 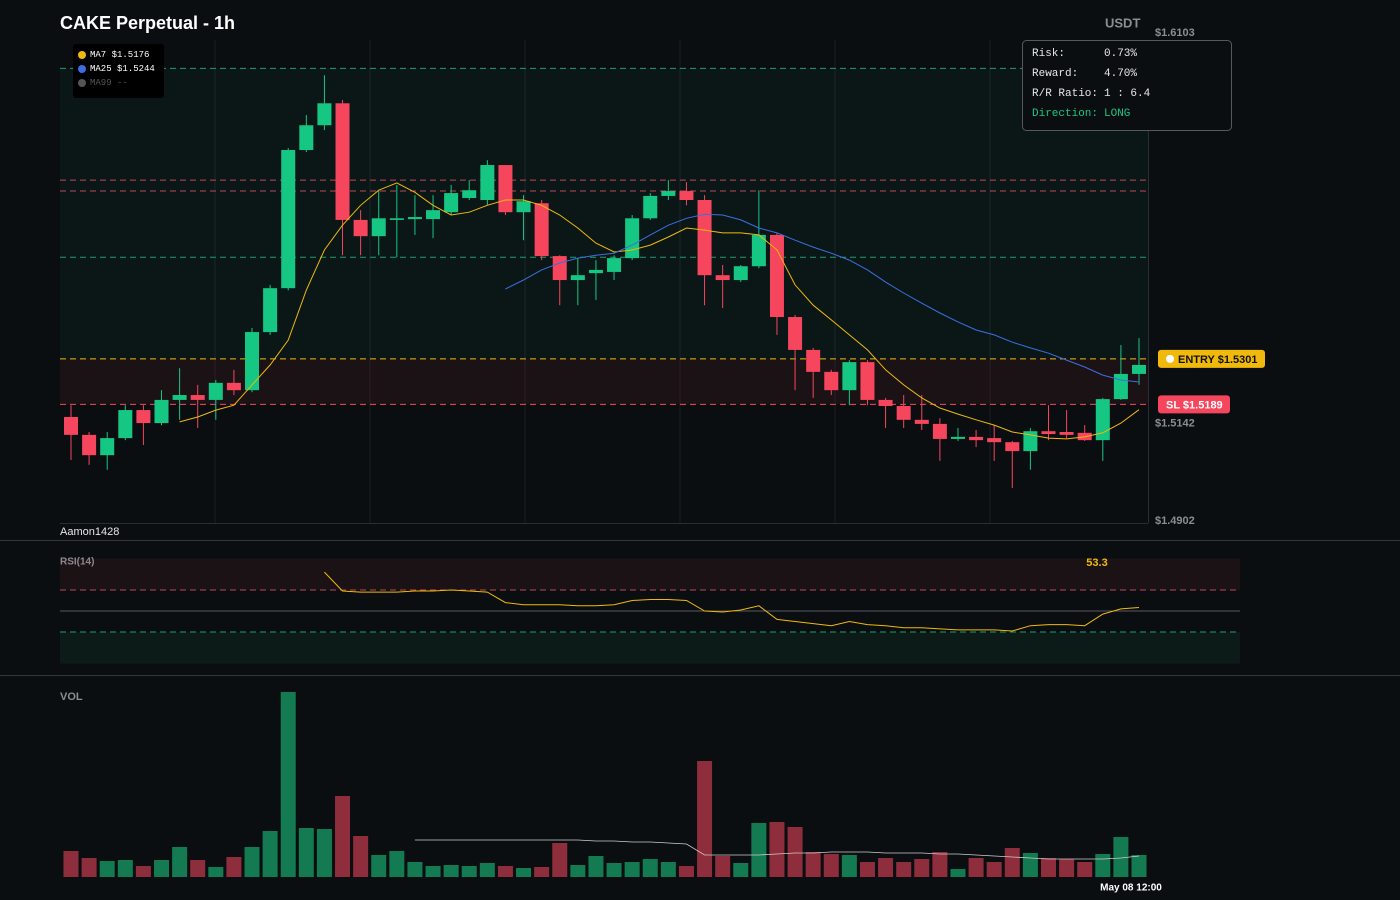 I want to click on y-tick-label: $1.4902, so click(x=1175, y=521).